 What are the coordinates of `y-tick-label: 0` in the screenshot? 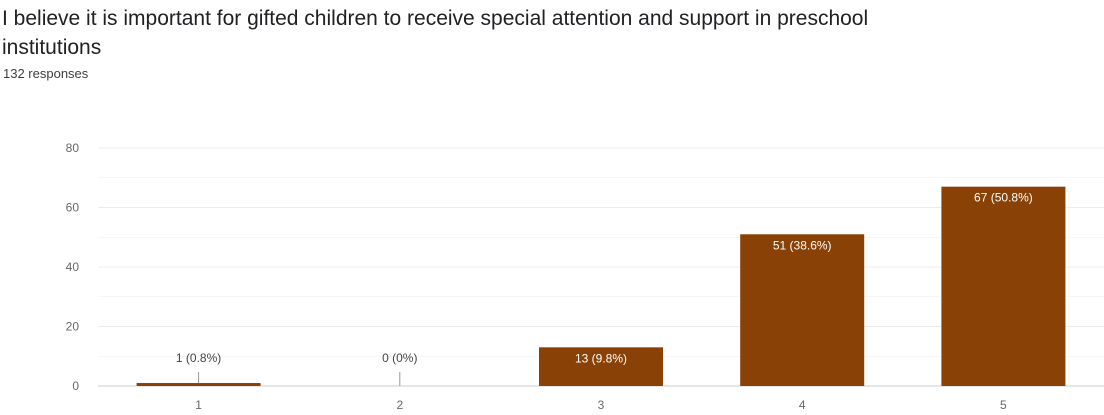 It's located at (75, 386).